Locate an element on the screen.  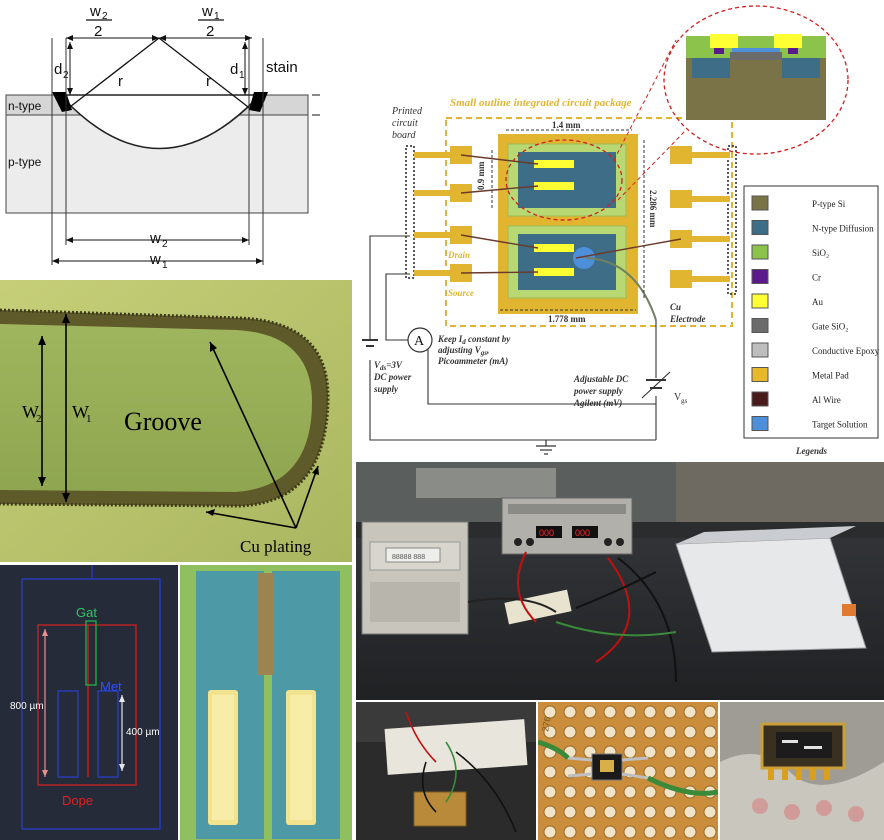
gate-region is located at coordinates (91, 653).